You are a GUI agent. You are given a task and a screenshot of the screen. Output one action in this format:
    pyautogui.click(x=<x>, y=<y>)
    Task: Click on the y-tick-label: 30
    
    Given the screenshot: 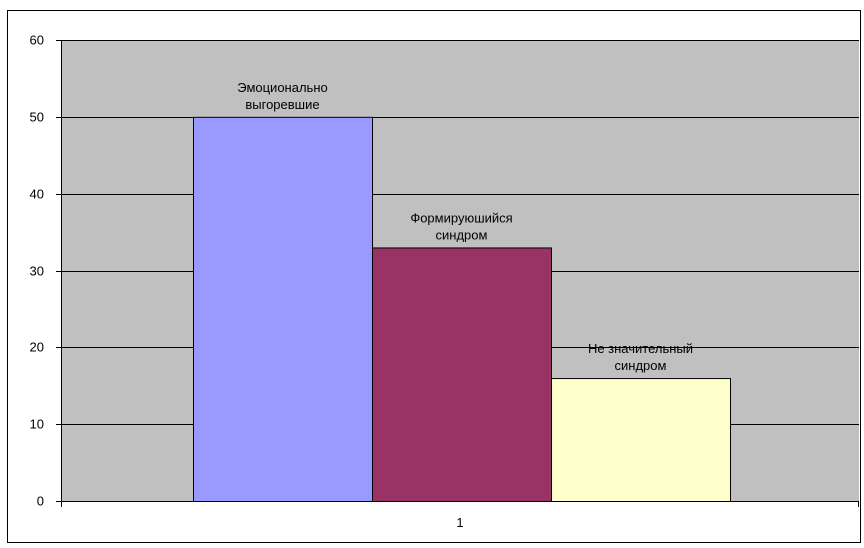 What is the action you would take?
    pyautogui.click(x=37, y=271)
    